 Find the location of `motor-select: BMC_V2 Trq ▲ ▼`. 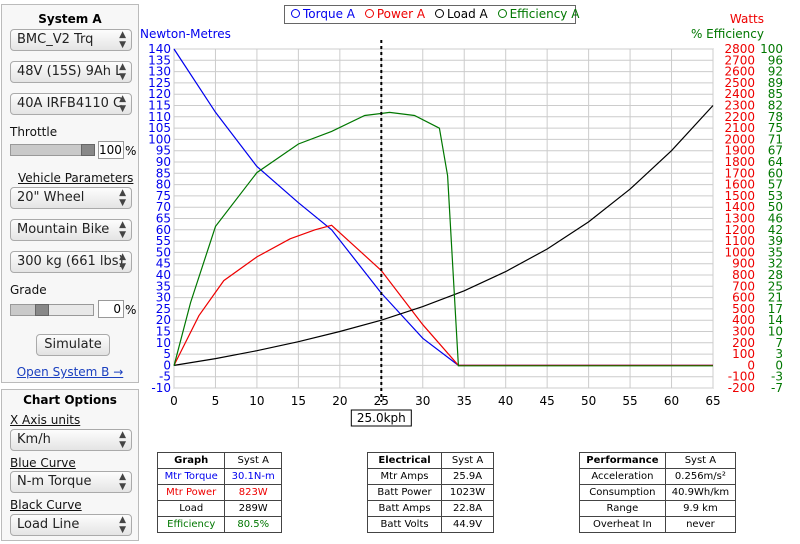

motor-select: BMC_V2 Trq ▲ ▼ is located at coordinates (71, 40).